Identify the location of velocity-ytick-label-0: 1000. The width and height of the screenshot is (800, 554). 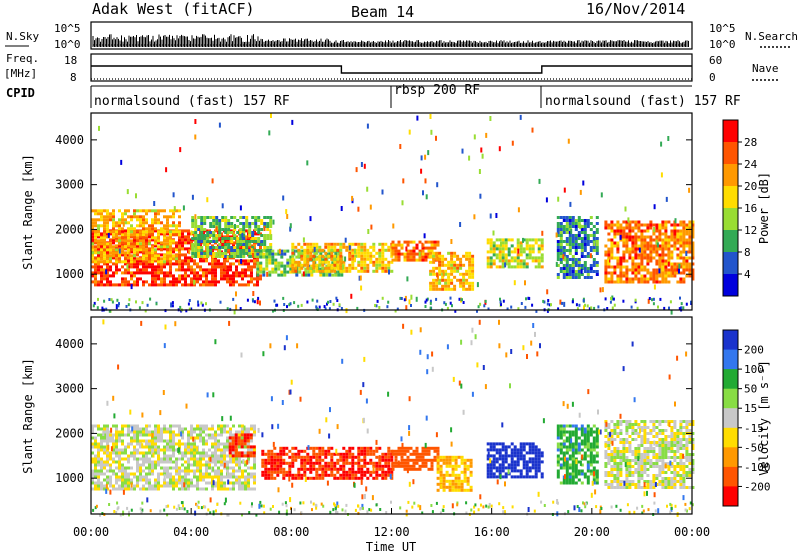
(69, 478).